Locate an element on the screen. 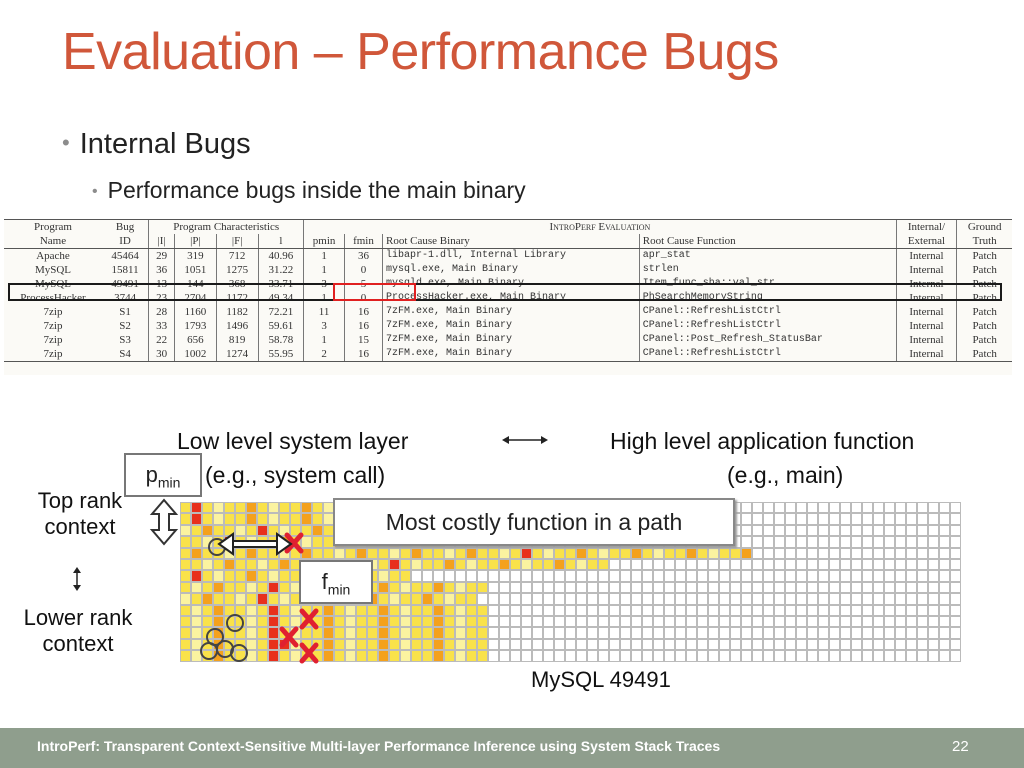 Image resolution: width=1024 pixels, height=768 pixels. connector-double-arrow-icon is located at coordinates (255, 544).